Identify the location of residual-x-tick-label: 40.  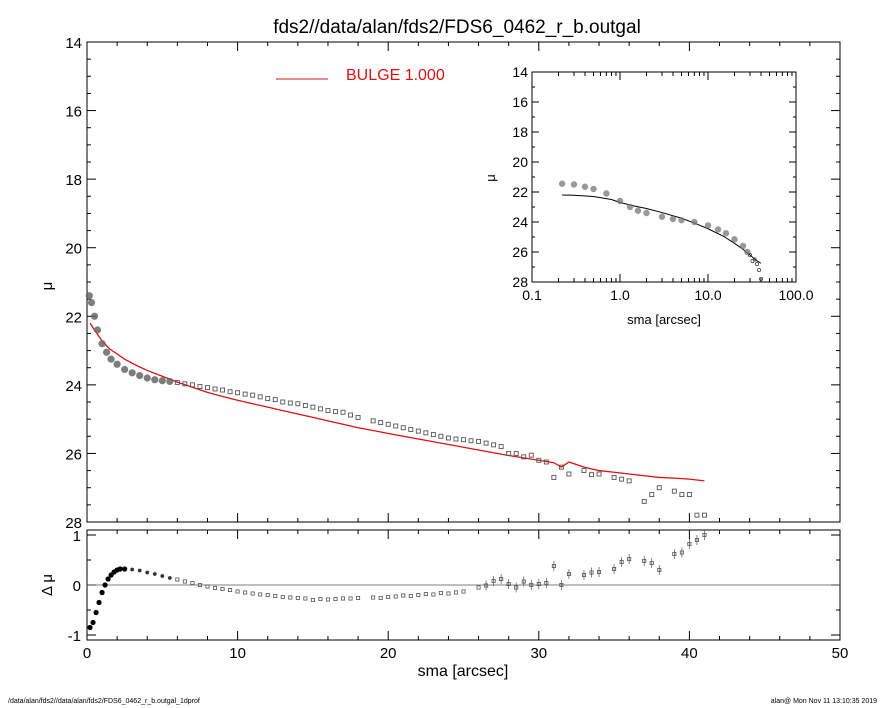
(689, 653).